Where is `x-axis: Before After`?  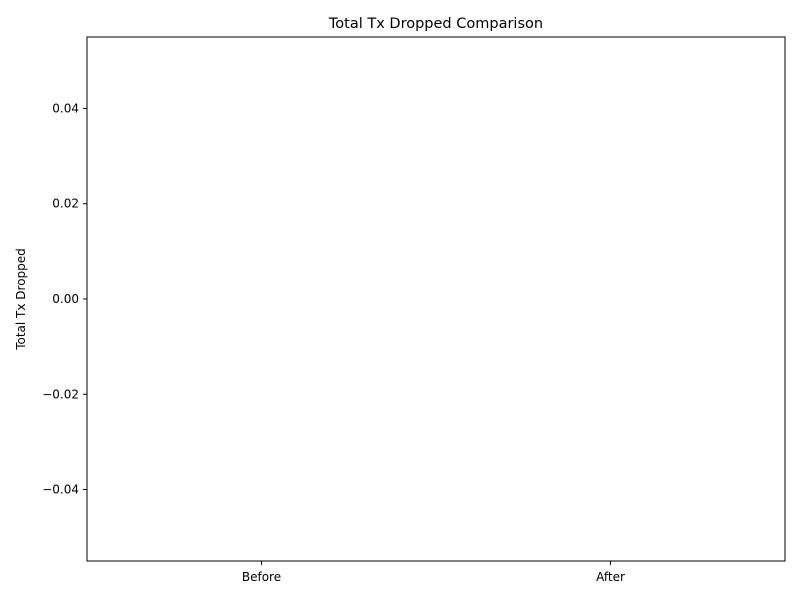
x-axis: Before After is located at coordinates (433, 572).